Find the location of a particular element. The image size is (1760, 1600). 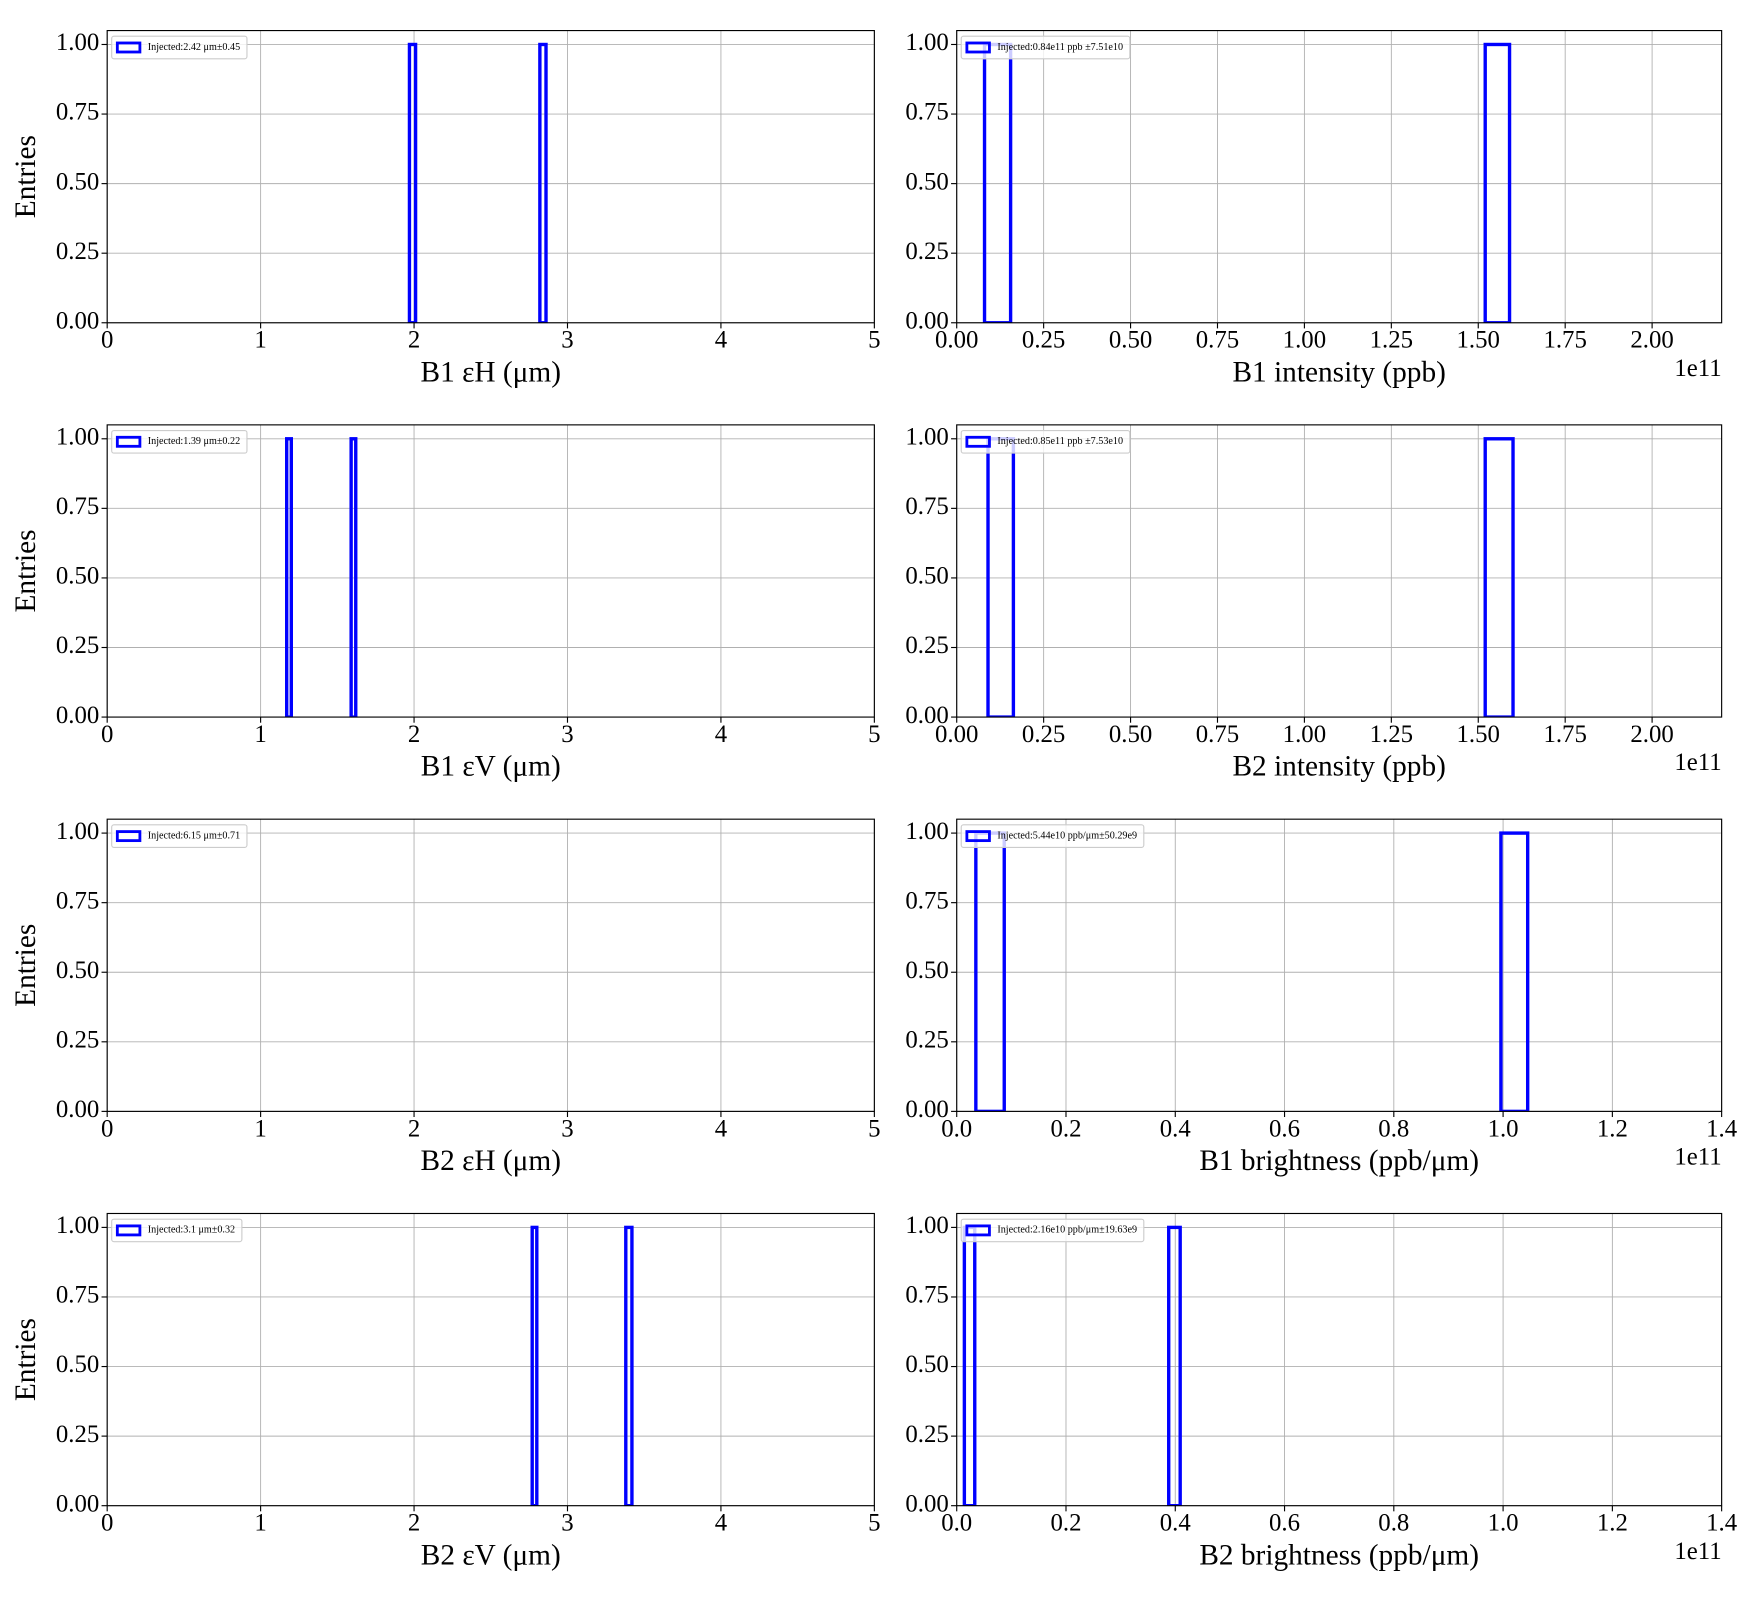

x-tick-label: 1.25 is located at coordinates (1391, 734).